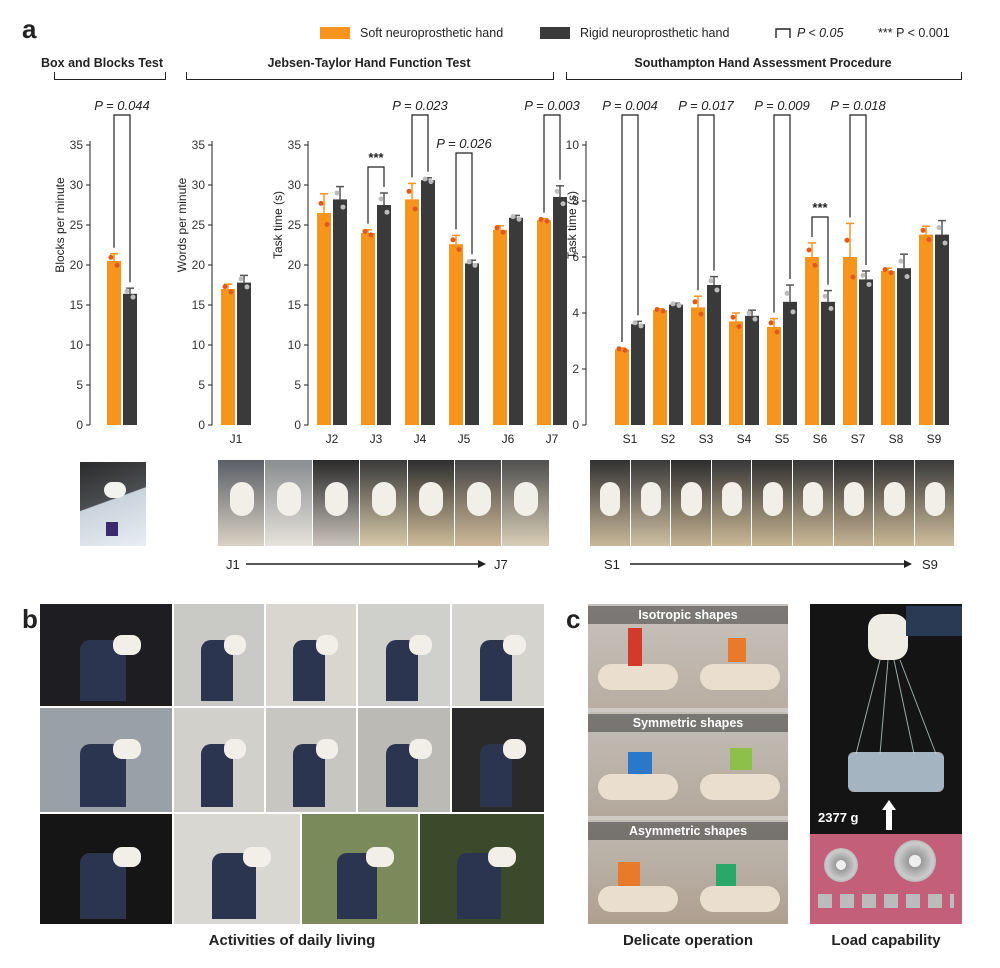 The width and height of the screenshot is (1000, 968). I want to click on pink-background, so click(886, 879).